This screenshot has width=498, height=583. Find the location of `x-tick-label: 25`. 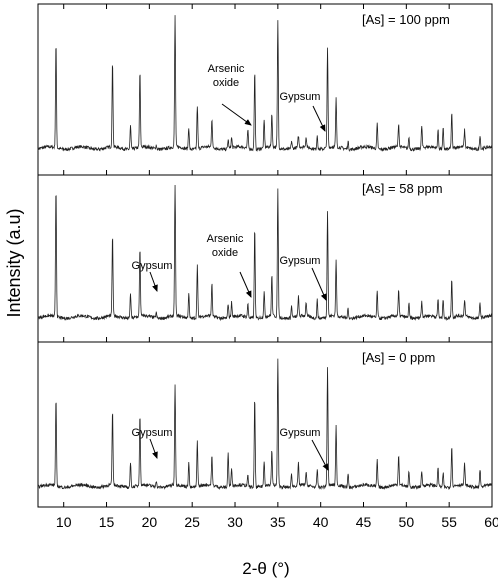

x-tick-label: 25 is located at coordinates (192, 522).